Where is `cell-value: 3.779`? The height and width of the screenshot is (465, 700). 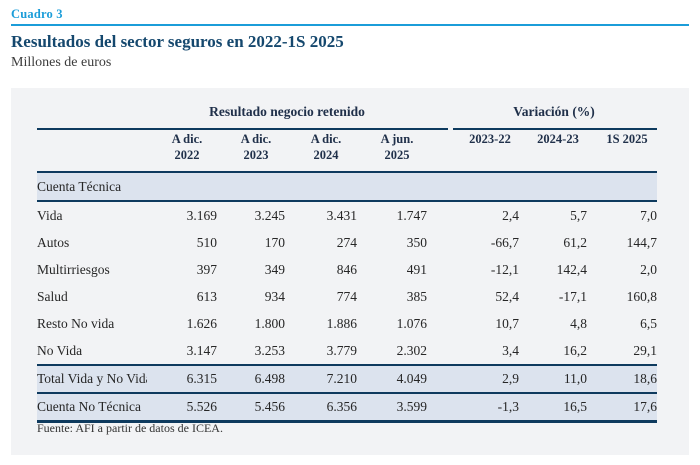
cell-value: 3.779 is located at coordinates (341, 350).